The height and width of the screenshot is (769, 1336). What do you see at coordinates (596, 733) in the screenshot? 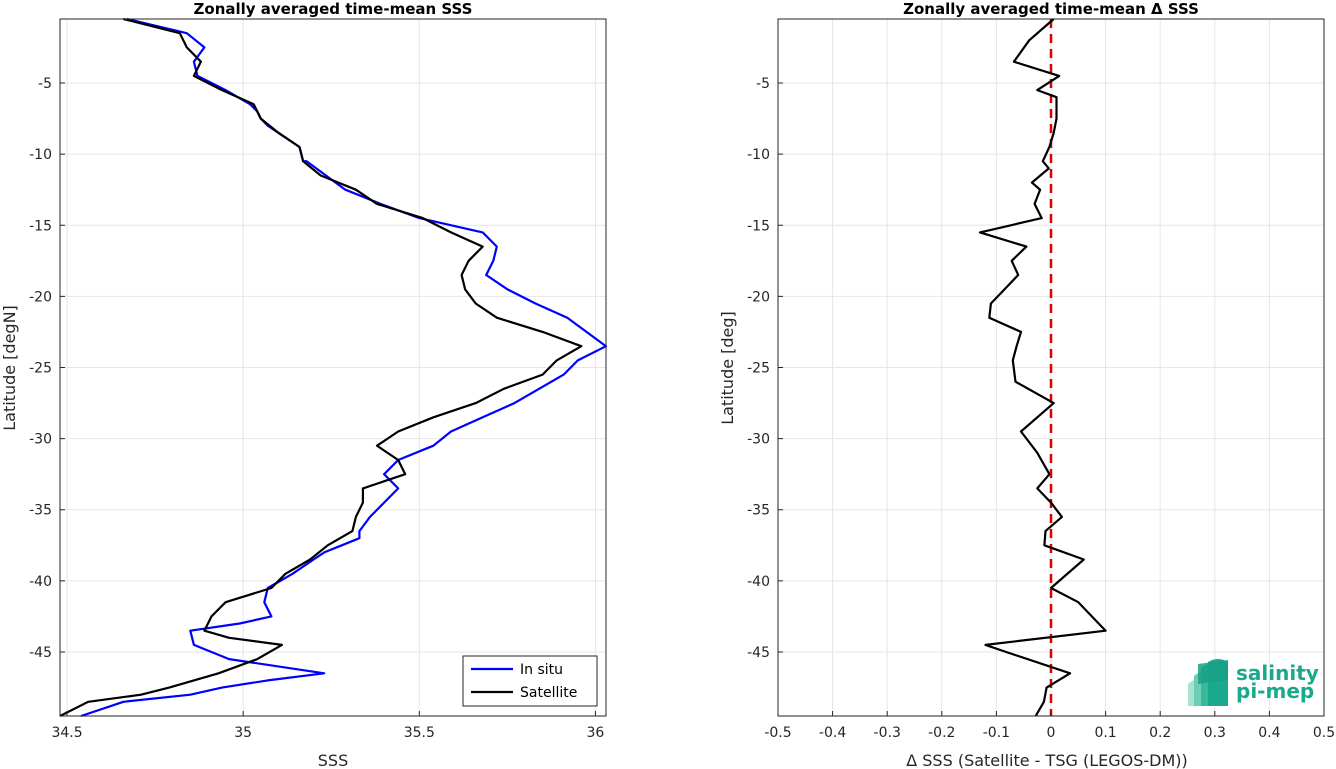
I see `sss-x-tick-label: 36` at bounding box center [596, 733].